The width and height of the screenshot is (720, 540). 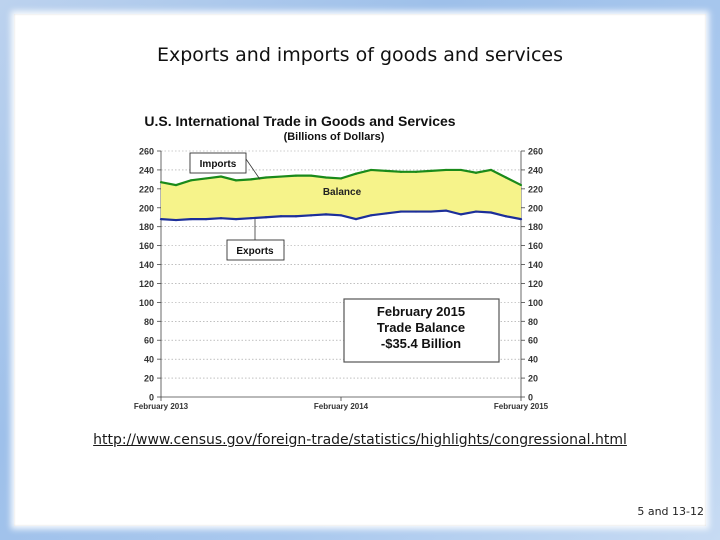 I want to click on x-tick-label: February 2015, so click(x=521, y=406).